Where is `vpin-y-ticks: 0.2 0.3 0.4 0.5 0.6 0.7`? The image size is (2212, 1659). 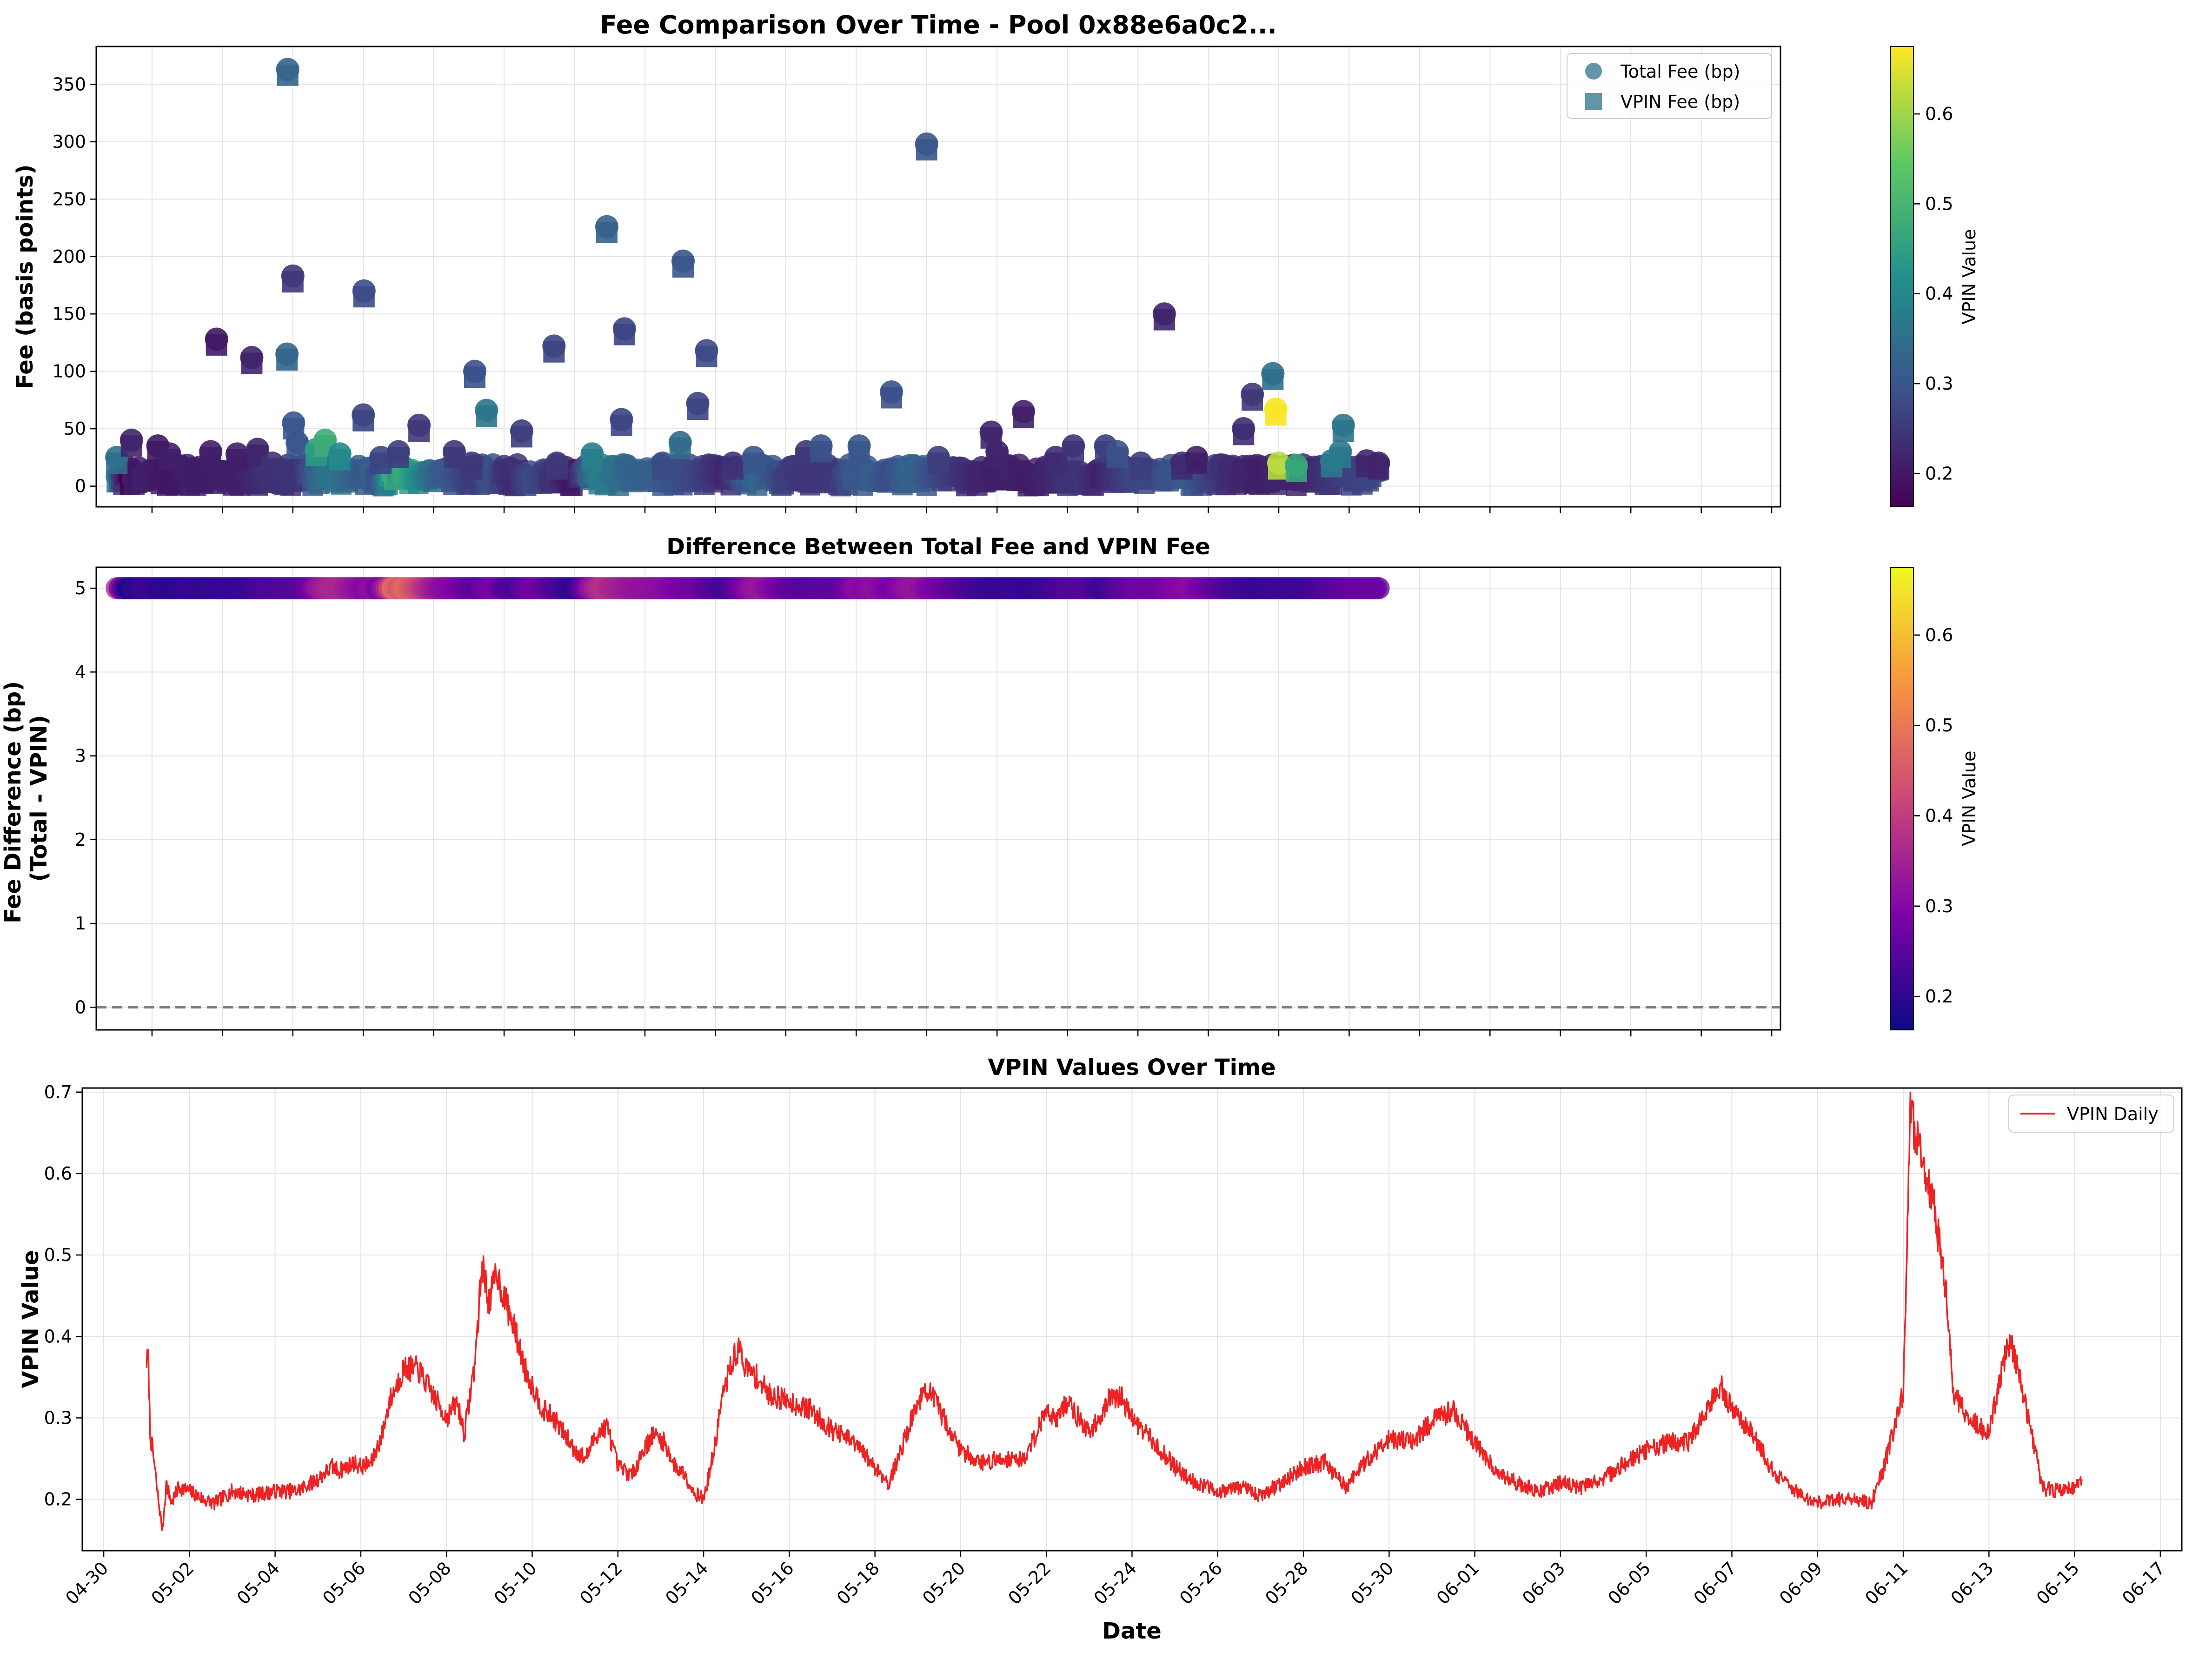 vpin-y-ticks: 0.2 0.3 0.4 0.5 0.6 0.7 is located at coordinates (63, 1296).